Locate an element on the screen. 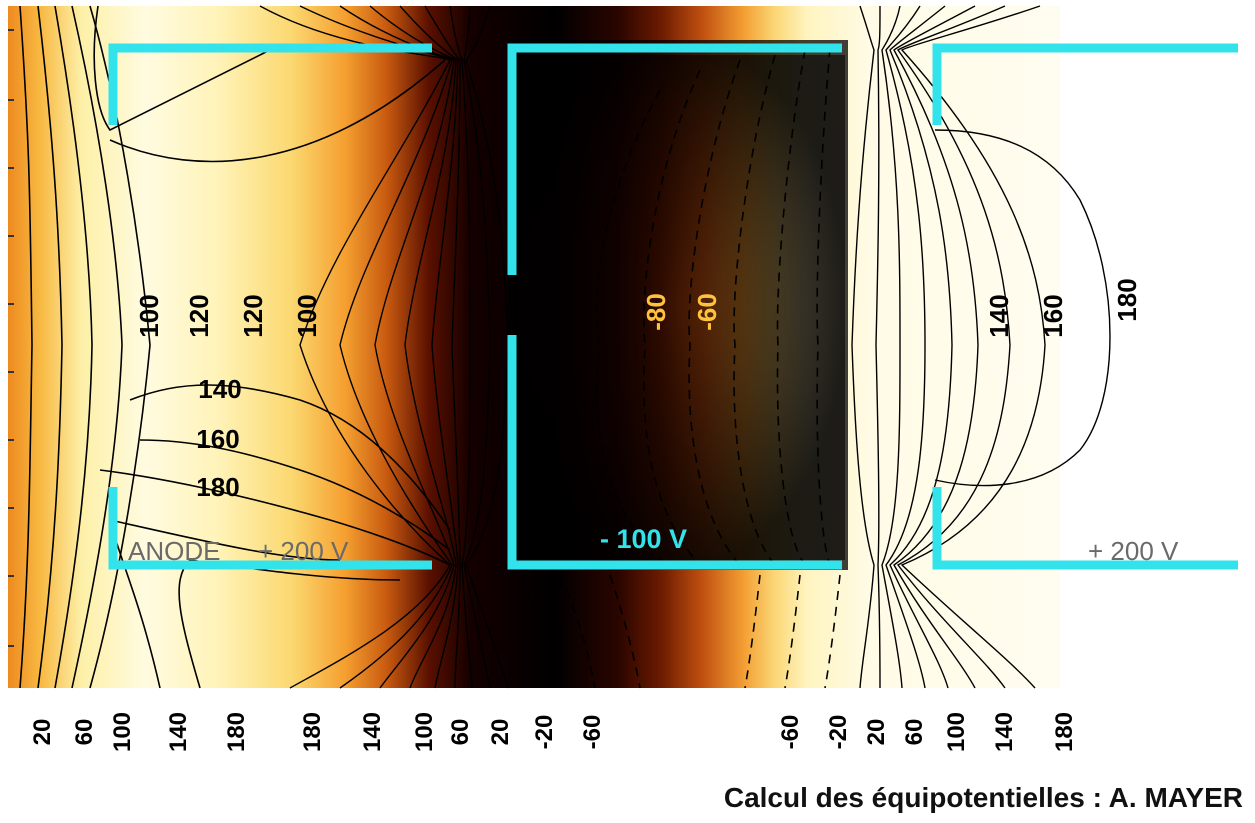  cathode-top is located at coordinates (674, 159).